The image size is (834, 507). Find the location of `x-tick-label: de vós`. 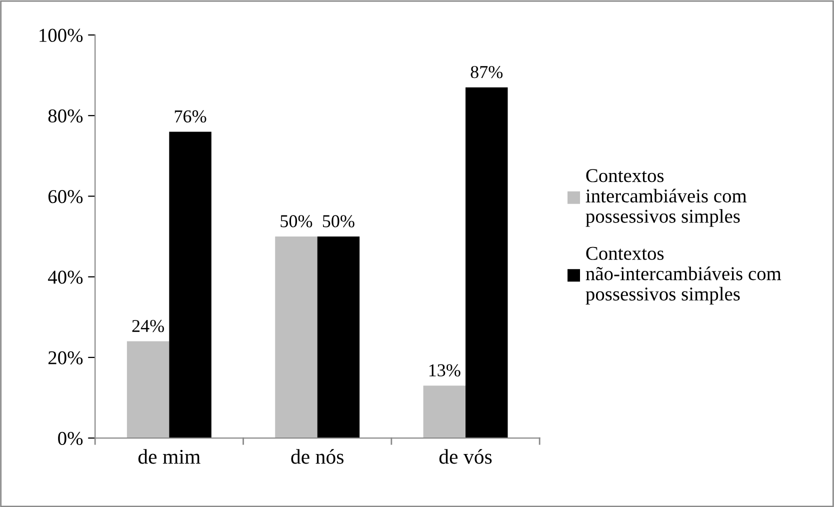

x-tick-label: de vós is located at coordinates (465, 456).